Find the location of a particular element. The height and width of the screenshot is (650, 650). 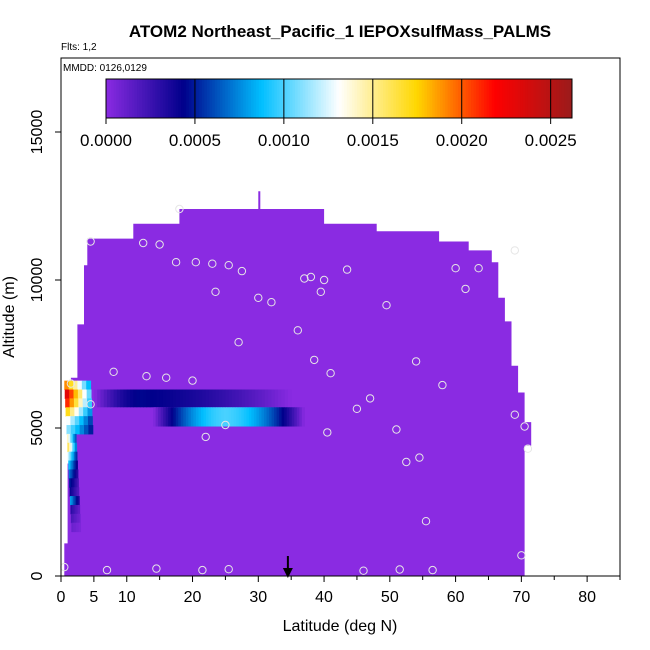

y-axis-label: Altitude (m) is located at coordinates (9, 317).